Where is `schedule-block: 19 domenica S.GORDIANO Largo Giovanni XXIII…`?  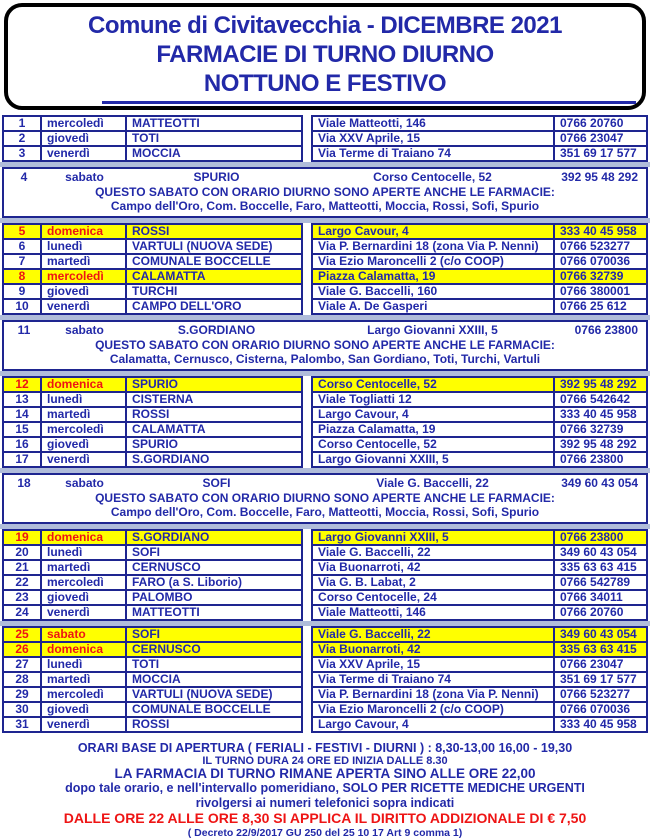
schedule-block: 19 domenica S.GORDIANO Largo Giovanni XXIII… is located at coordinates (325, 575).